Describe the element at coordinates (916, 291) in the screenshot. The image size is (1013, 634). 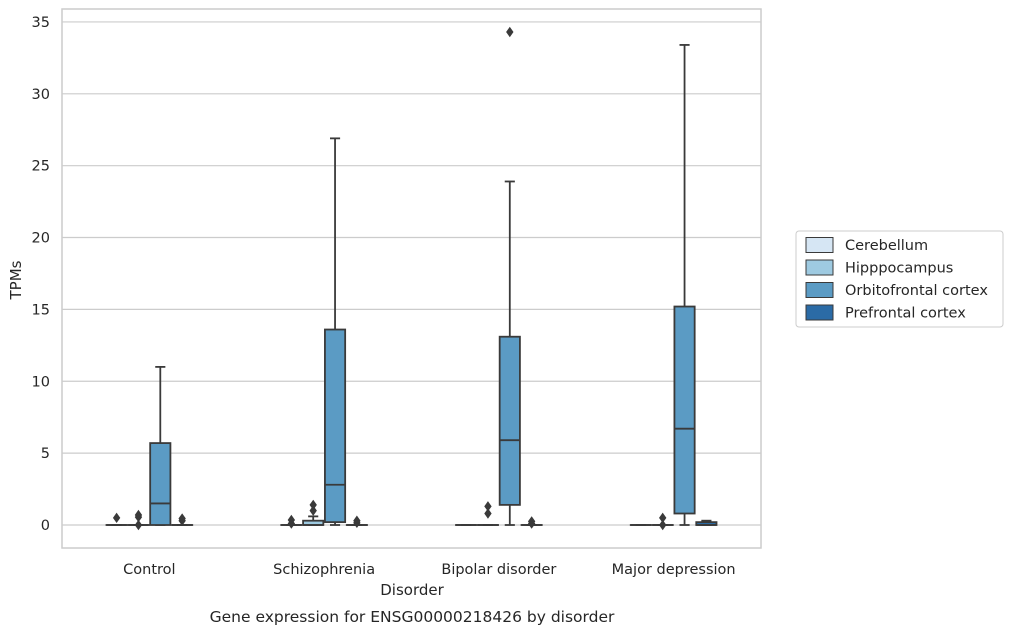
I see `legend-label: Orbitofrontal cortex` at that location.